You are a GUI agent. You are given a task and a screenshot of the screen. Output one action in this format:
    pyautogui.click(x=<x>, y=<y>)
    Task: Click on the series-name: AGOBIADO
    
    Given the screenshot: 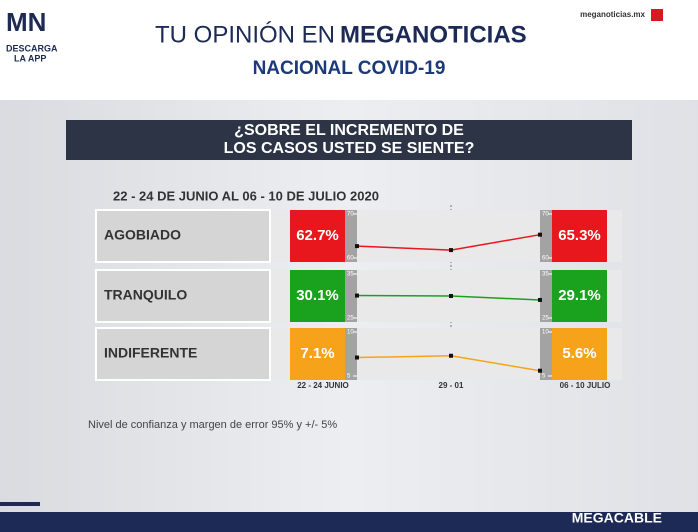 What is the action you would take?
    pyautogui.click(x=142, y=235)
    